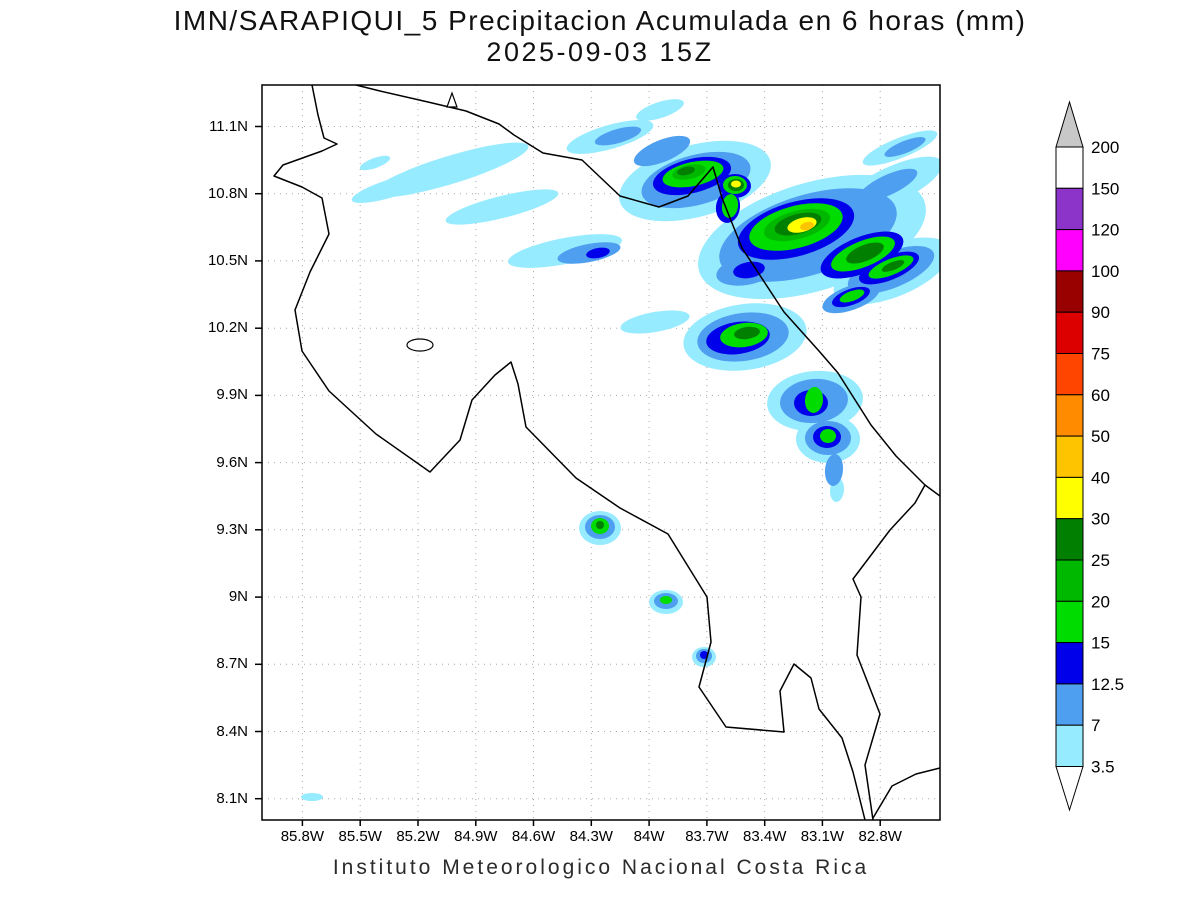  What do you see at coordinates (228, 126) in the screenshot?
I see `y-axis-tick-label: 11.1N` at bounding box center [228, 126].